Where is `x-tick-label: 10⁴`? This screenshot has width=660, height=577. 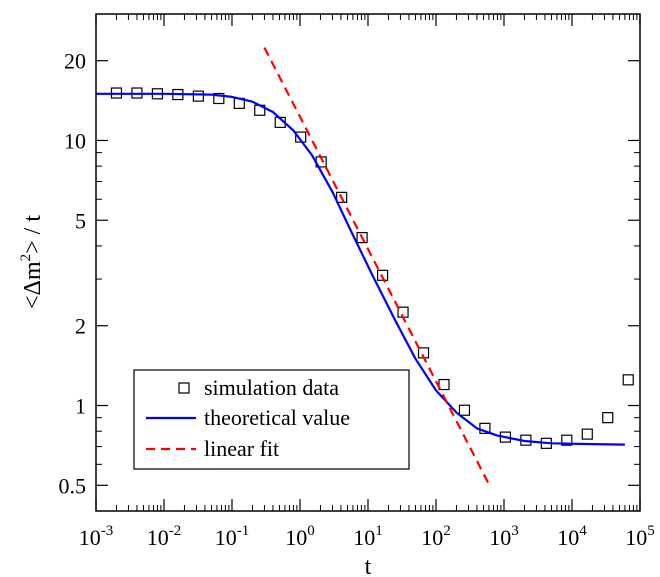
x-tick-label: 10⁴ is located at coordinates (572, 536).